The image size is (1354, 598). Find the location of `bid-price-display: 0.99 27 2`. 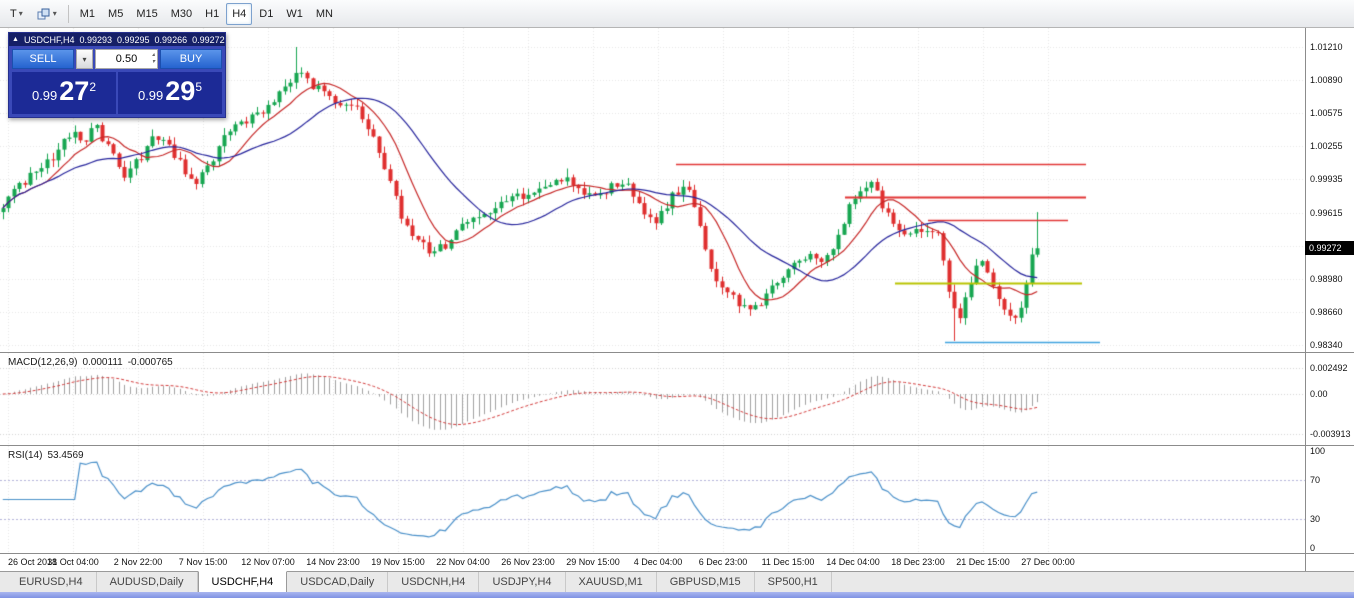

bid-price-display: 0.99 27 2 is located at coordinates (64, 93).